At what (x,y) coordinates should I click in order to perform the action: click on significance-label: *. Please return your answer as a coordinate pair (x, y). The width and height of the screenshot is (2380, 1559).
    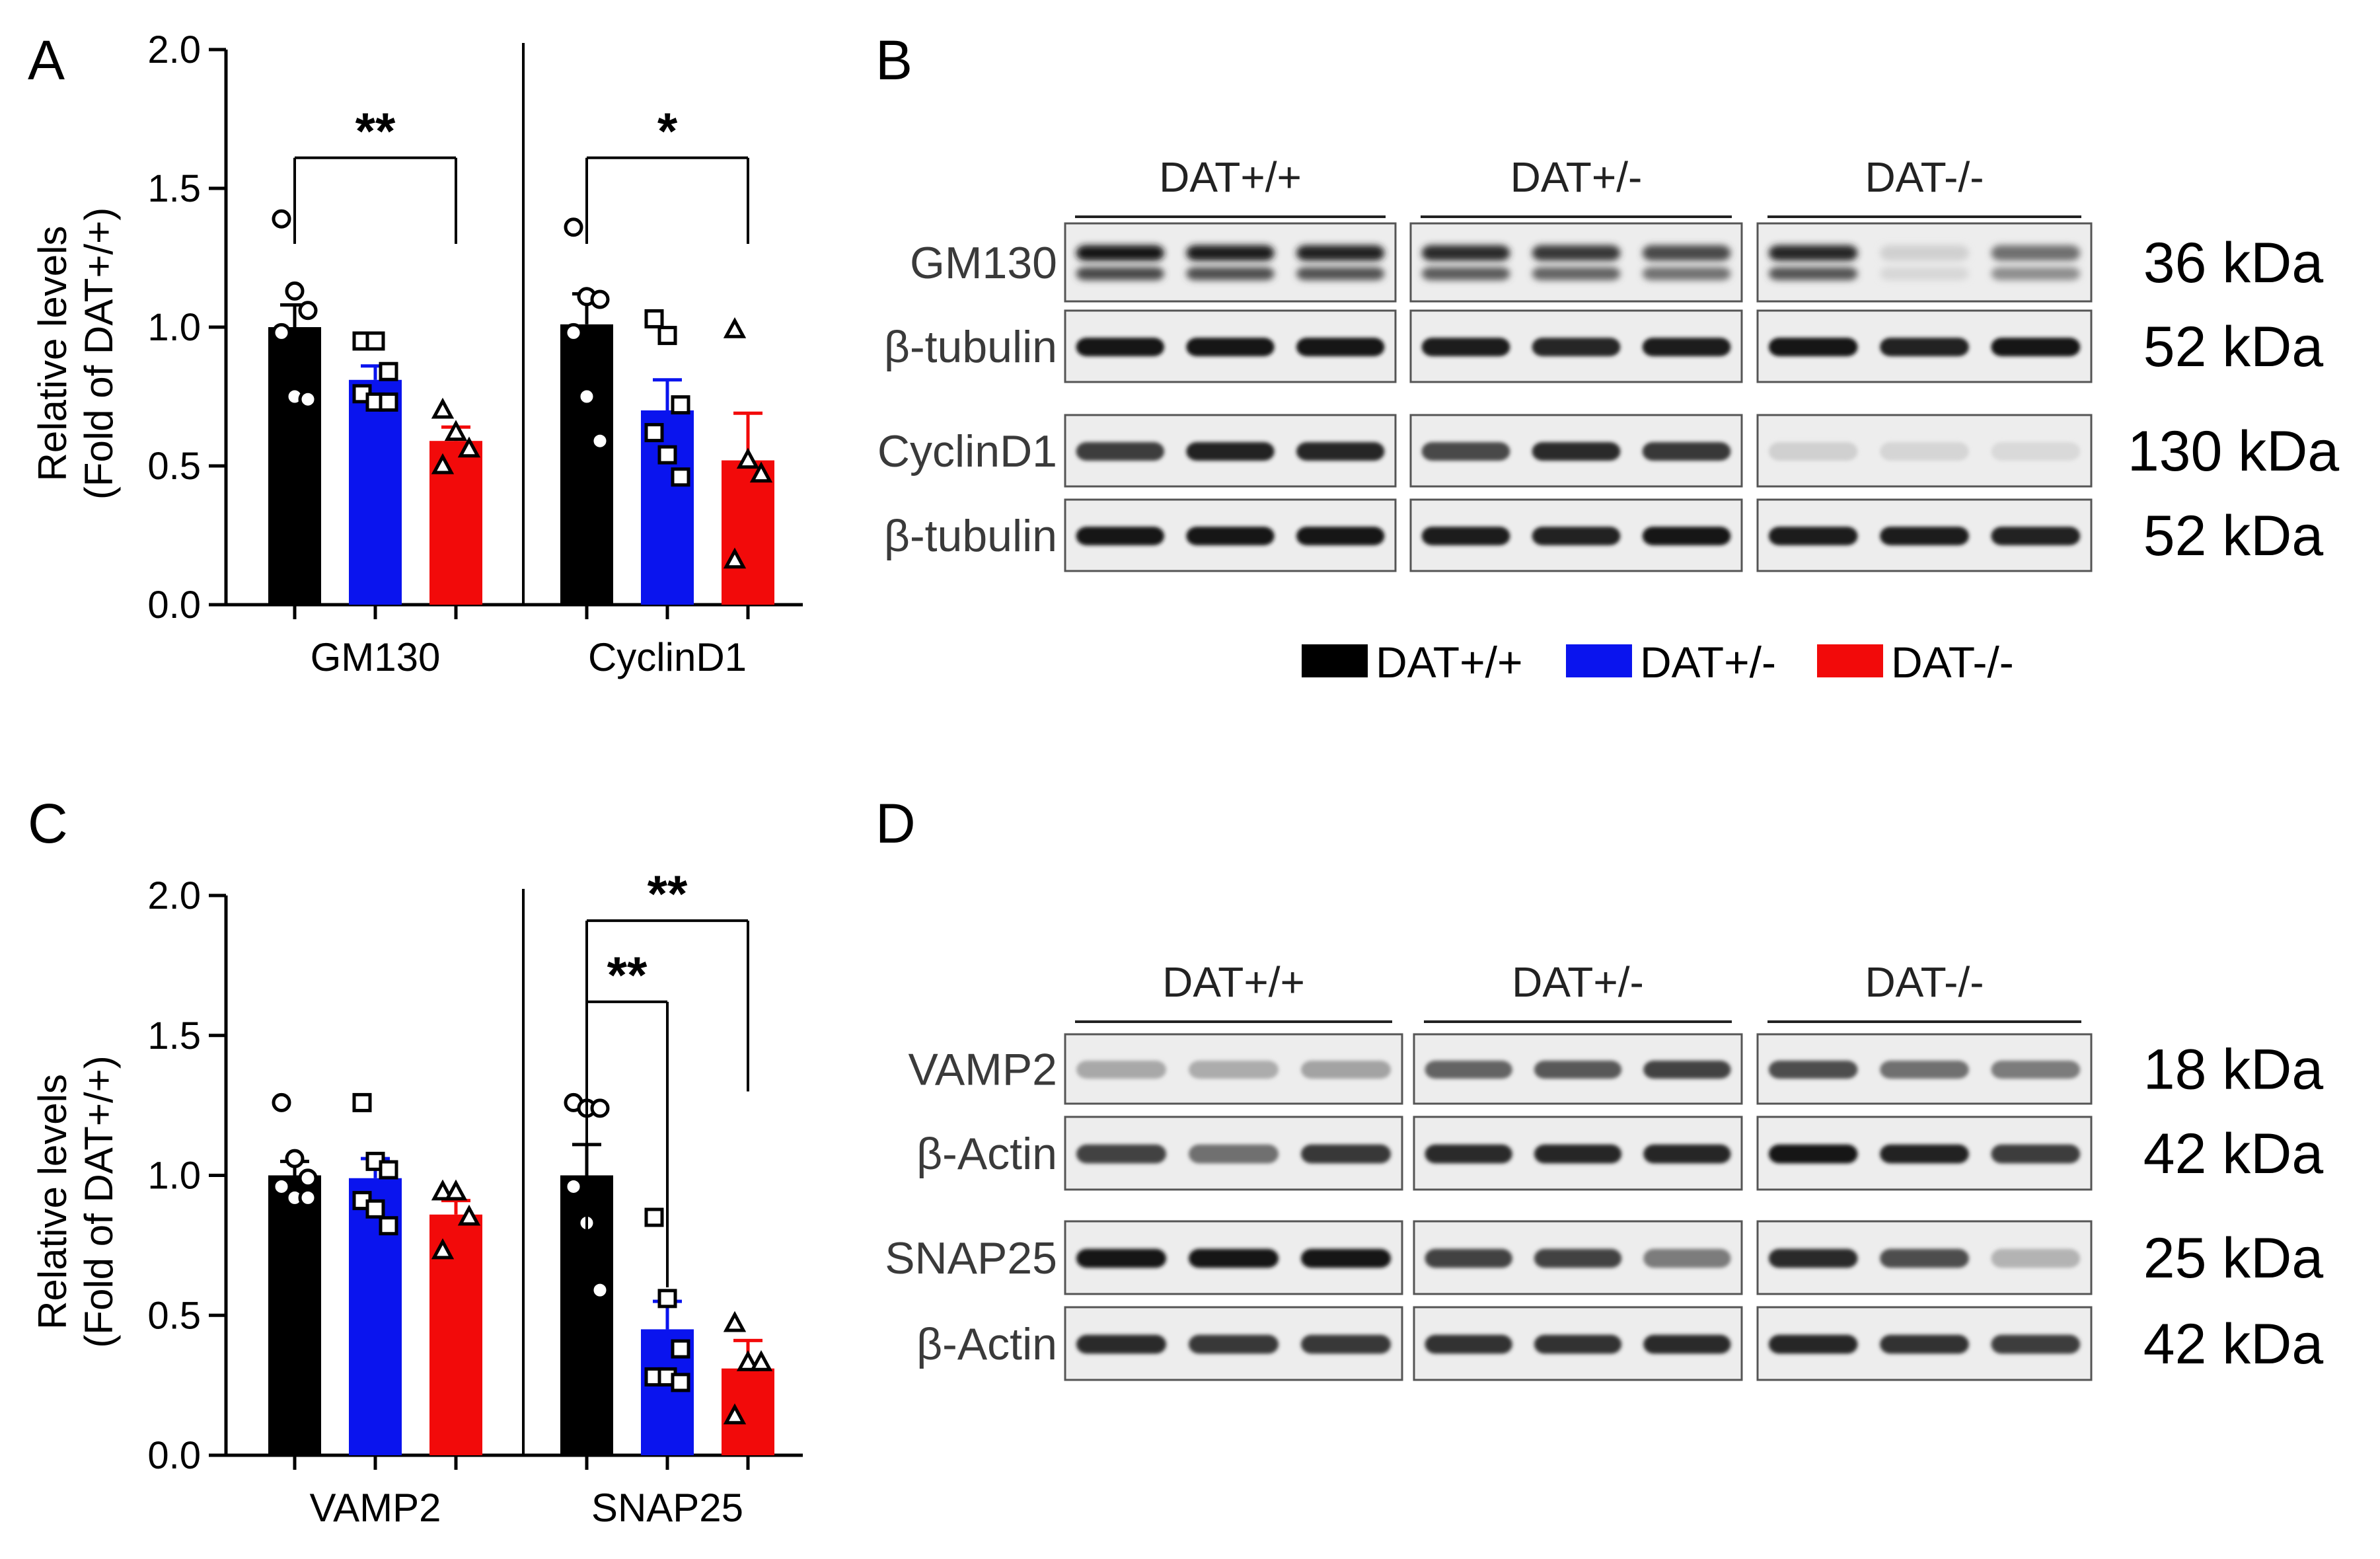
    Looking at the image, I should click on (667, 131).